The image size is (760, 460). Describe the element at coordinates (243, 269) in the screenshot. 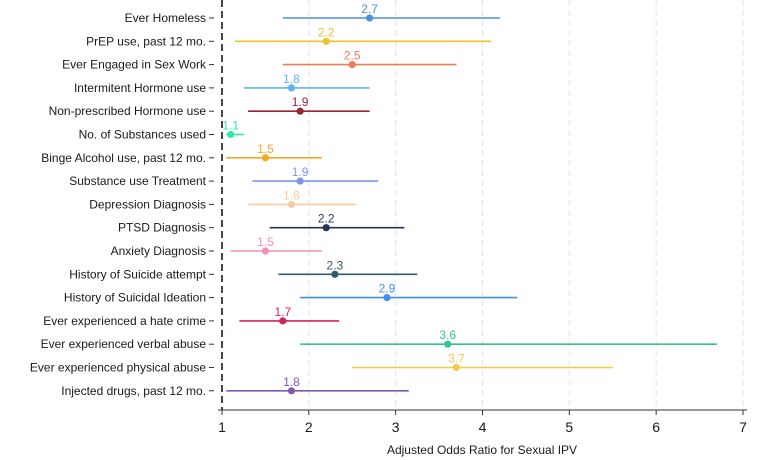

I see `row: History of Suicide attempt 2.3` at that location.